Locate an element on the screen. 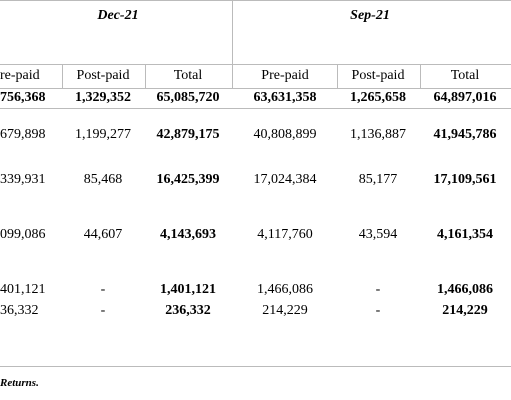 This screenshot has height=400, width=511. table-cell: 40,808,899 is located at coordinates (285, 134).